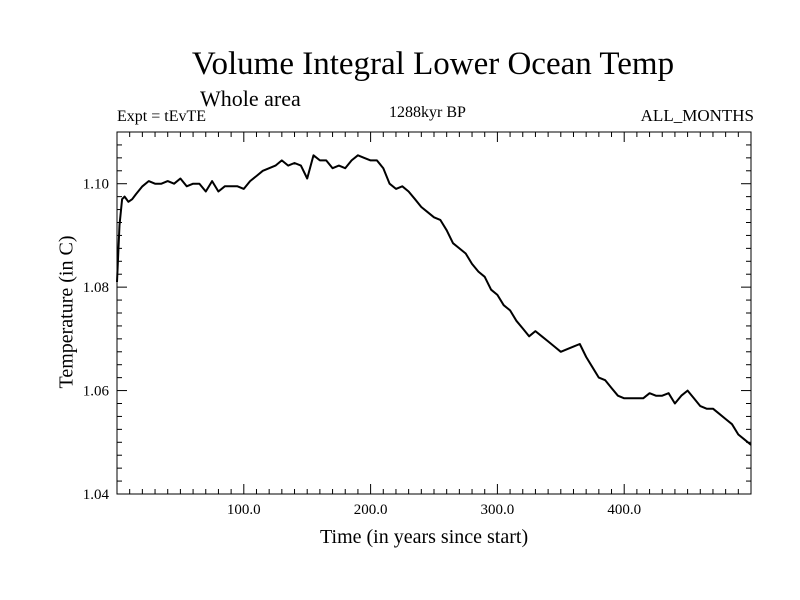  What do you see at coordinates (96, 495) in the screenshot?
I see `y-tick-label: 1.04` at bounding box center [96, 495].